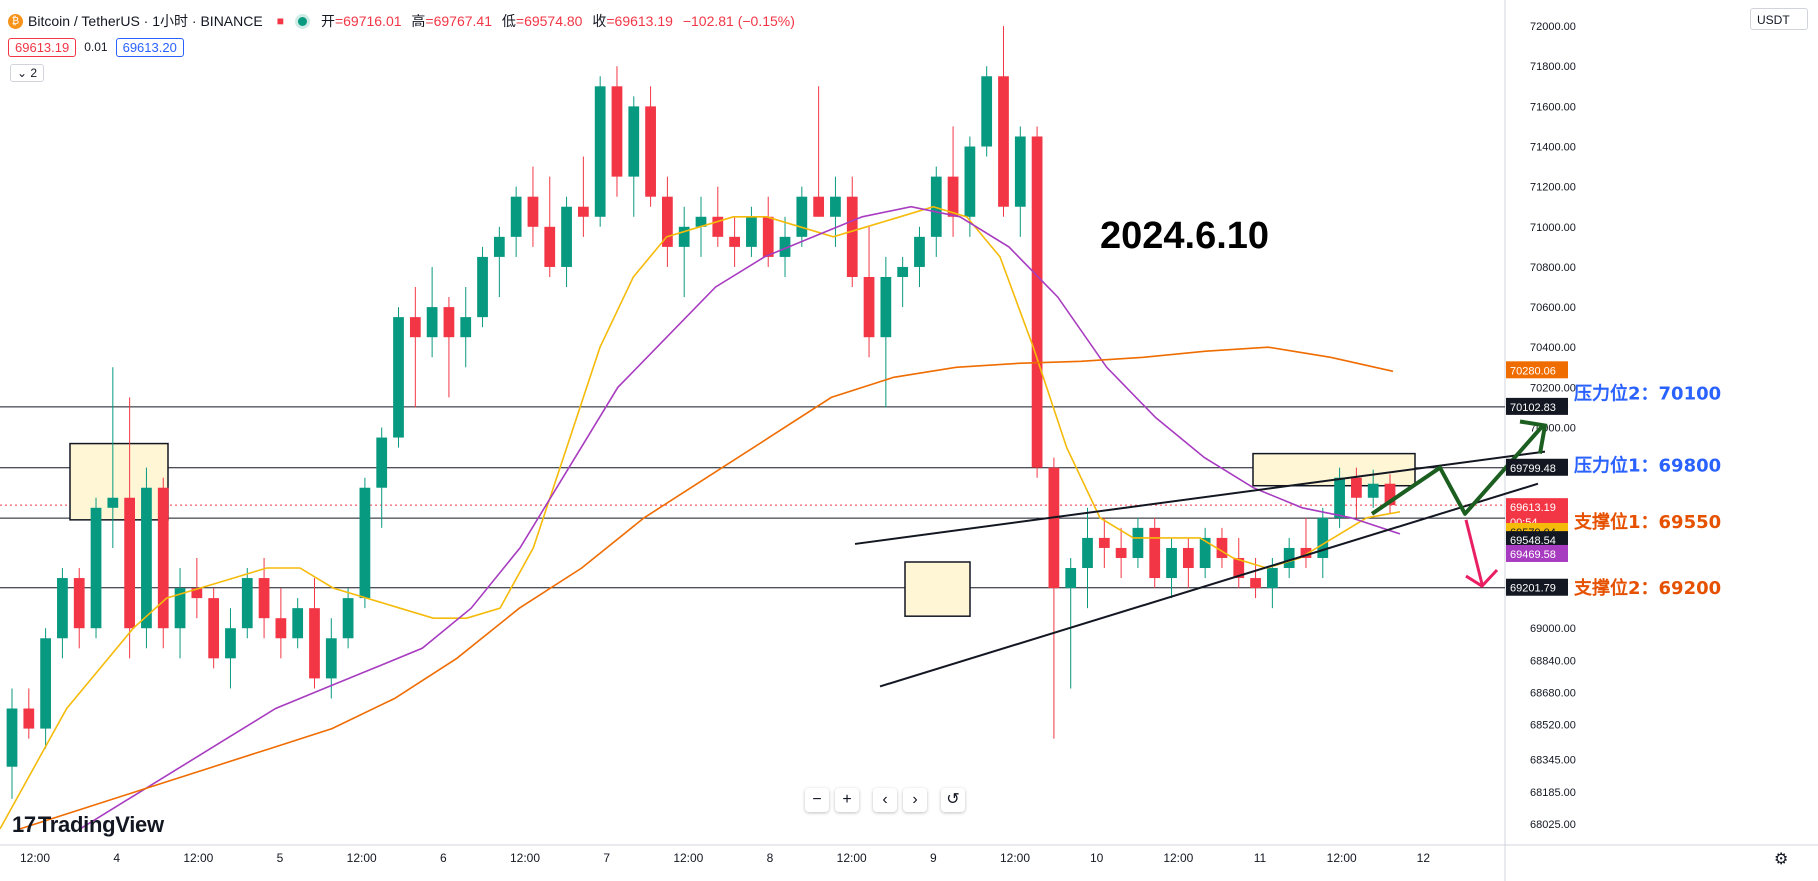  Describe the element at coordinates (1781, 859) in the screenshot. I see `gear-icon: ⚙` at that location.